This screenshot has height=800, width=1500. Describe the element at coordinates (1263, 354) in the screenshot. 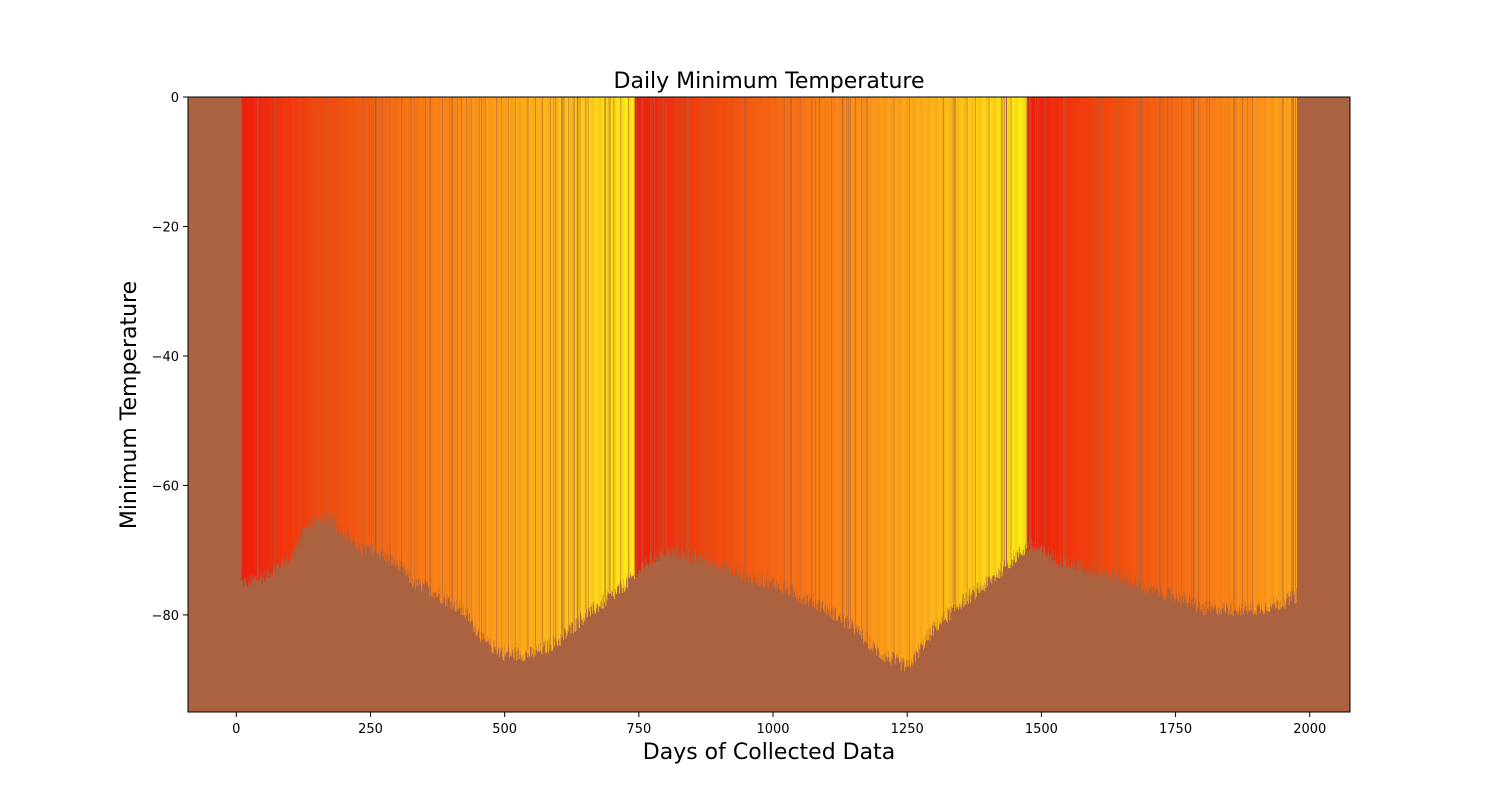

I see `bar-day-1912` at that location.